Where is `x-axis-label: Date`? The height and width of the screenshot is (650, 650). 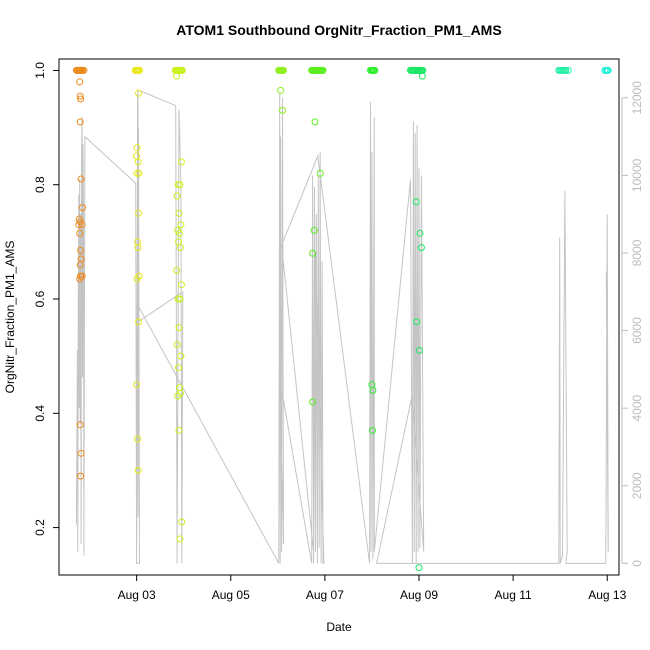 x-axis-label: Date is located at coordinates (339, 627).